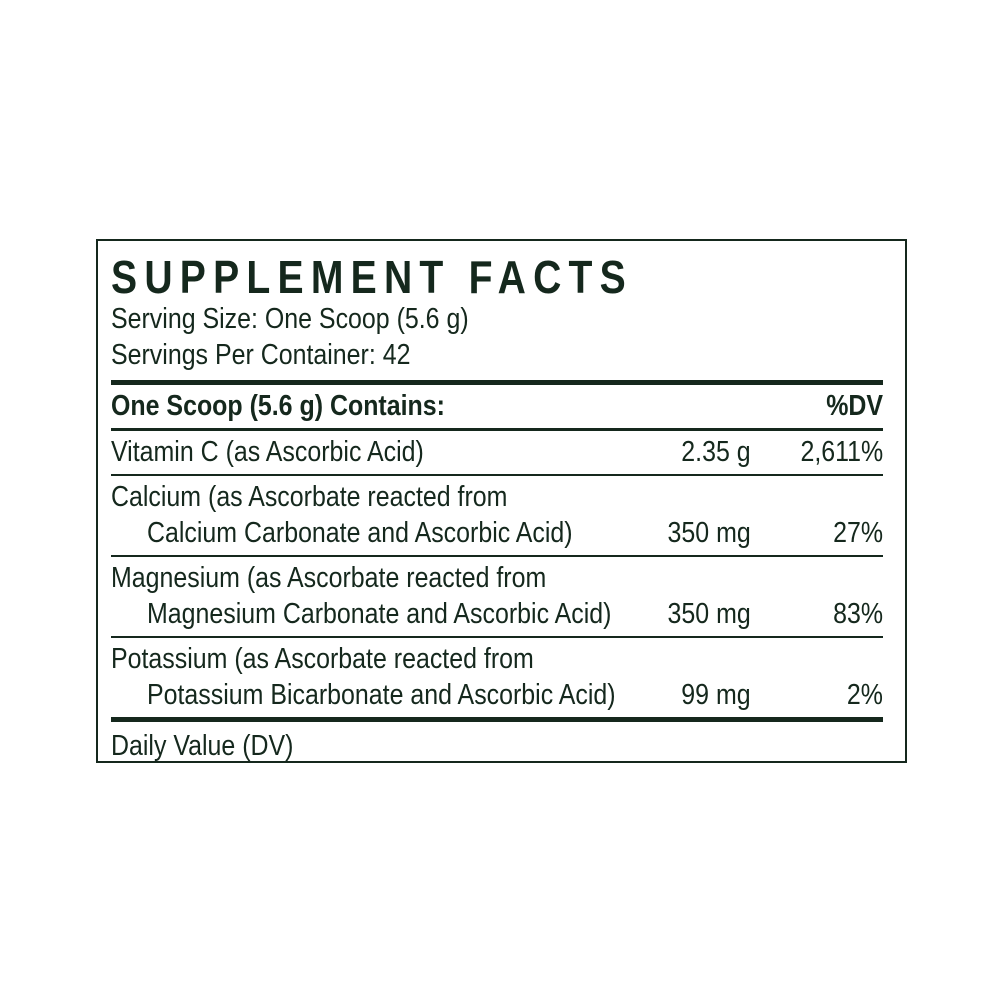 This screenshot has width=1000, height=1000. I want to click on nutrient-dv: 83%, so click(858, 614).